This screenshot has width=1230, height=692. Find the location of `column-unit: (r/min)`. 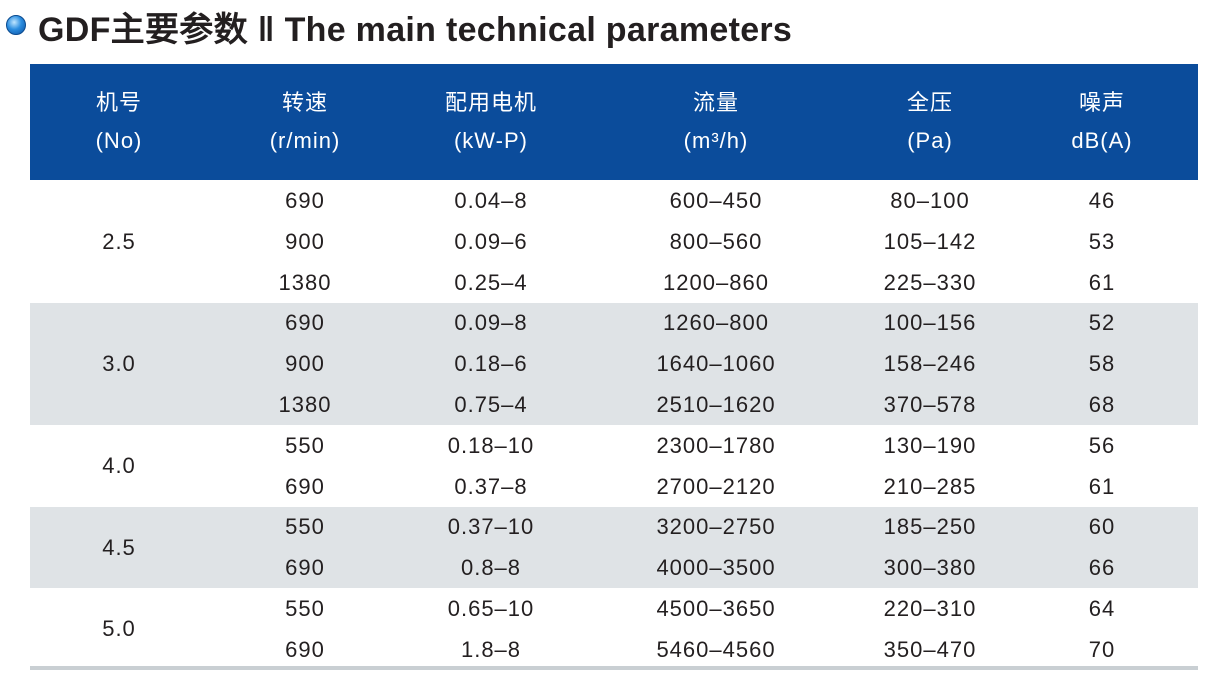

column-unit: (r/min) is located at coordinates (305, 140).